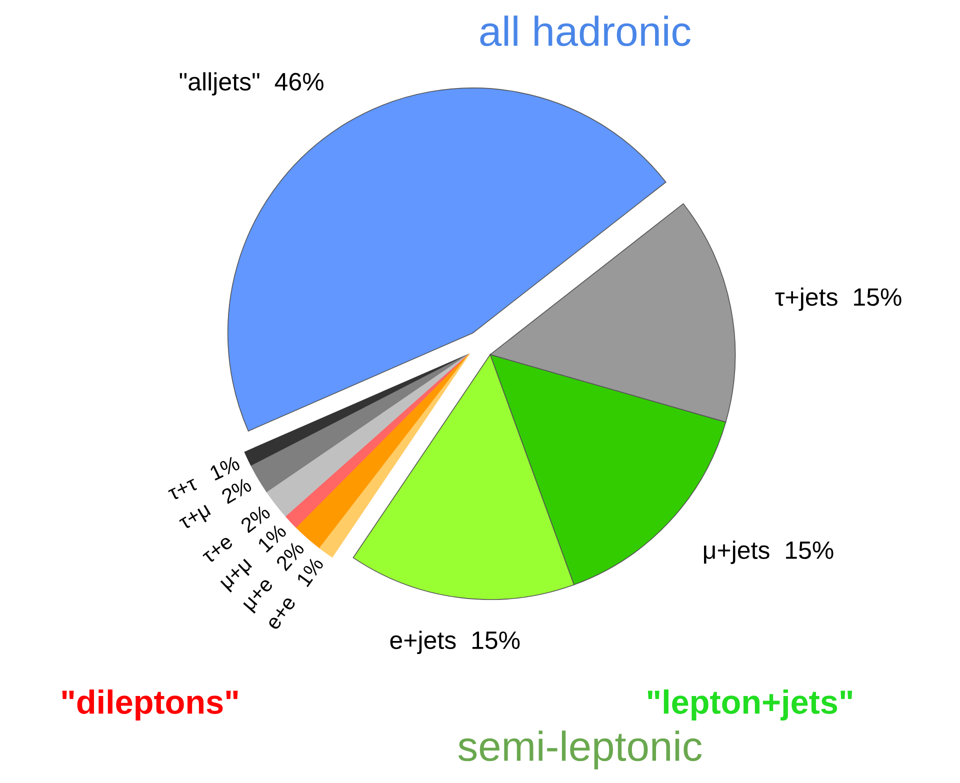  Describe the element at coordinates (455, 642) in the screenshot. I see `slice-label: e+jets 15%` at that location.